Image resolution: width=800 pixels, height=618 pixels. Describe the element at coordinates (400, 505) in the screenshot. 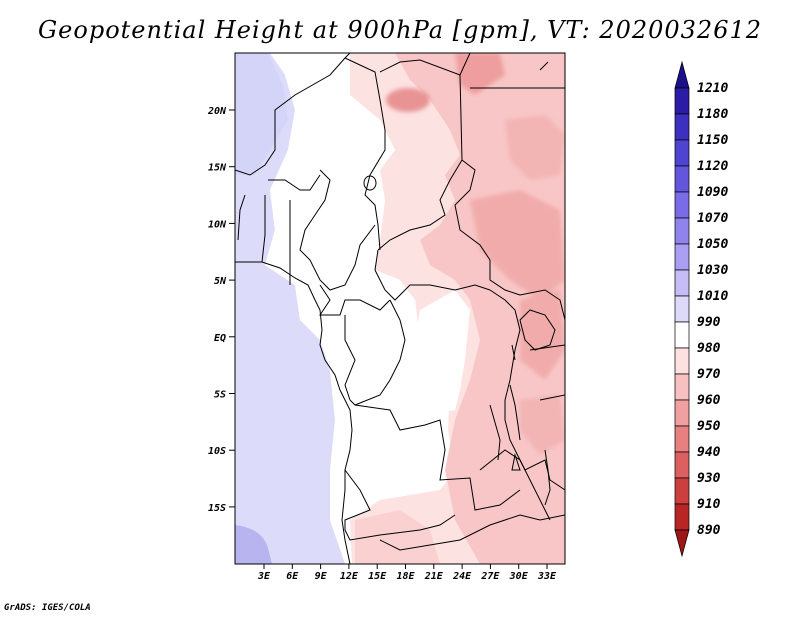

I see `border-namibia` at that location.